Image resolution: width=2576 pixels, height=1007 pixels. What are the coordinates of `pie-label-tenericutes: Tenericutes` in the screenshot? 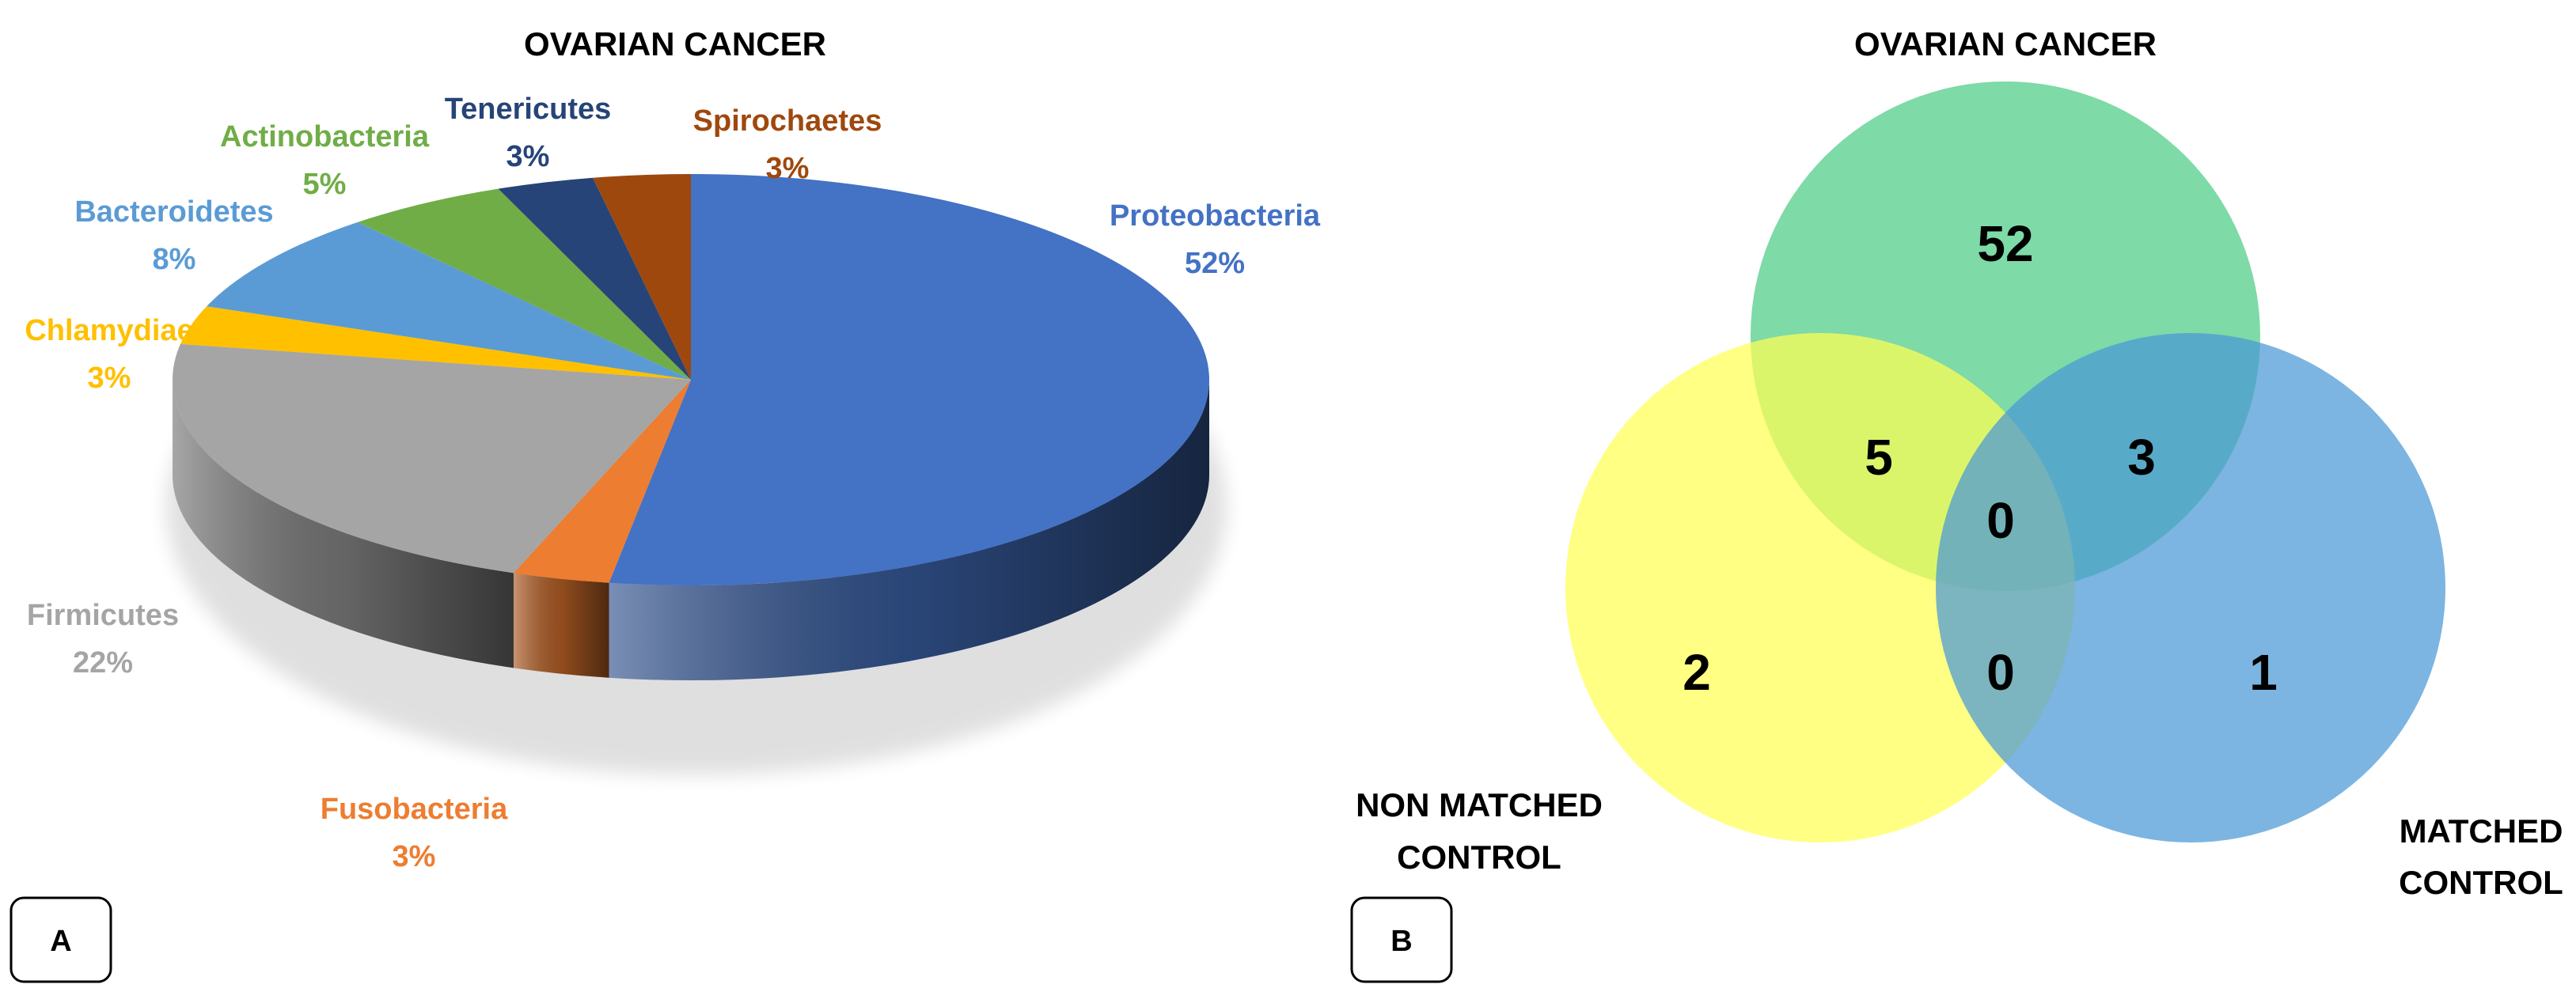 It's located at (528, 109).